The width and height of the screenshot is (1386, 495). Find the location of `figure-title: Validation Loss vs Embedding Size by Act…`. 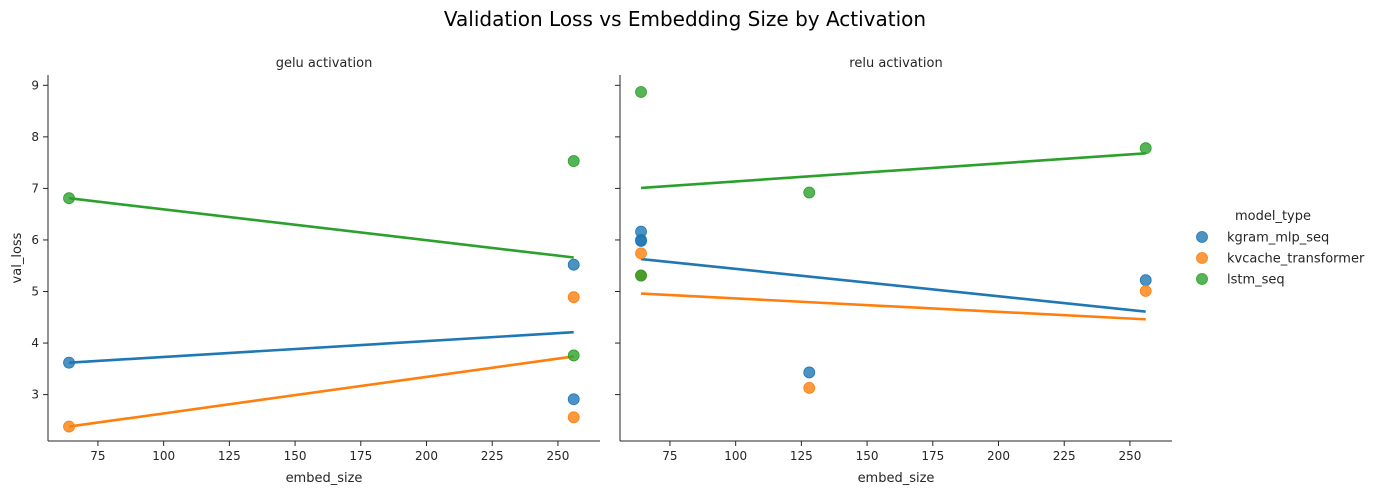

figure-title: Validation Loss vs Embedding Size by Act… is located at coordinates (685, 19).